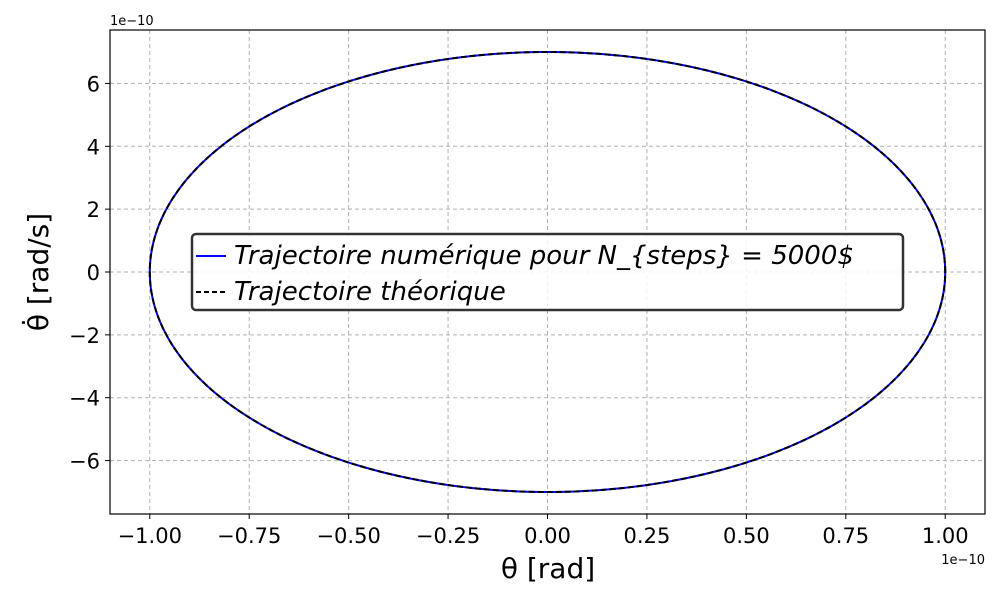  What do you see at coordinates (746, 536) in the screenshot?
I see `x-tick-label: 0.50` at bounding box center [746, 536].